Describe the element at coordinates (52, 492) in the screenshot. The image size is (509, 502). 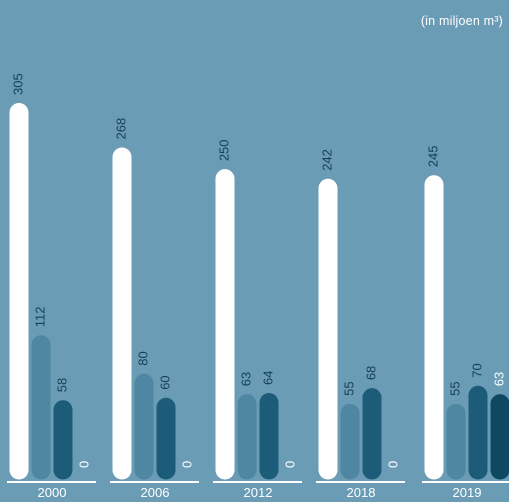
I see `category-label-2000: 2000` at that location.